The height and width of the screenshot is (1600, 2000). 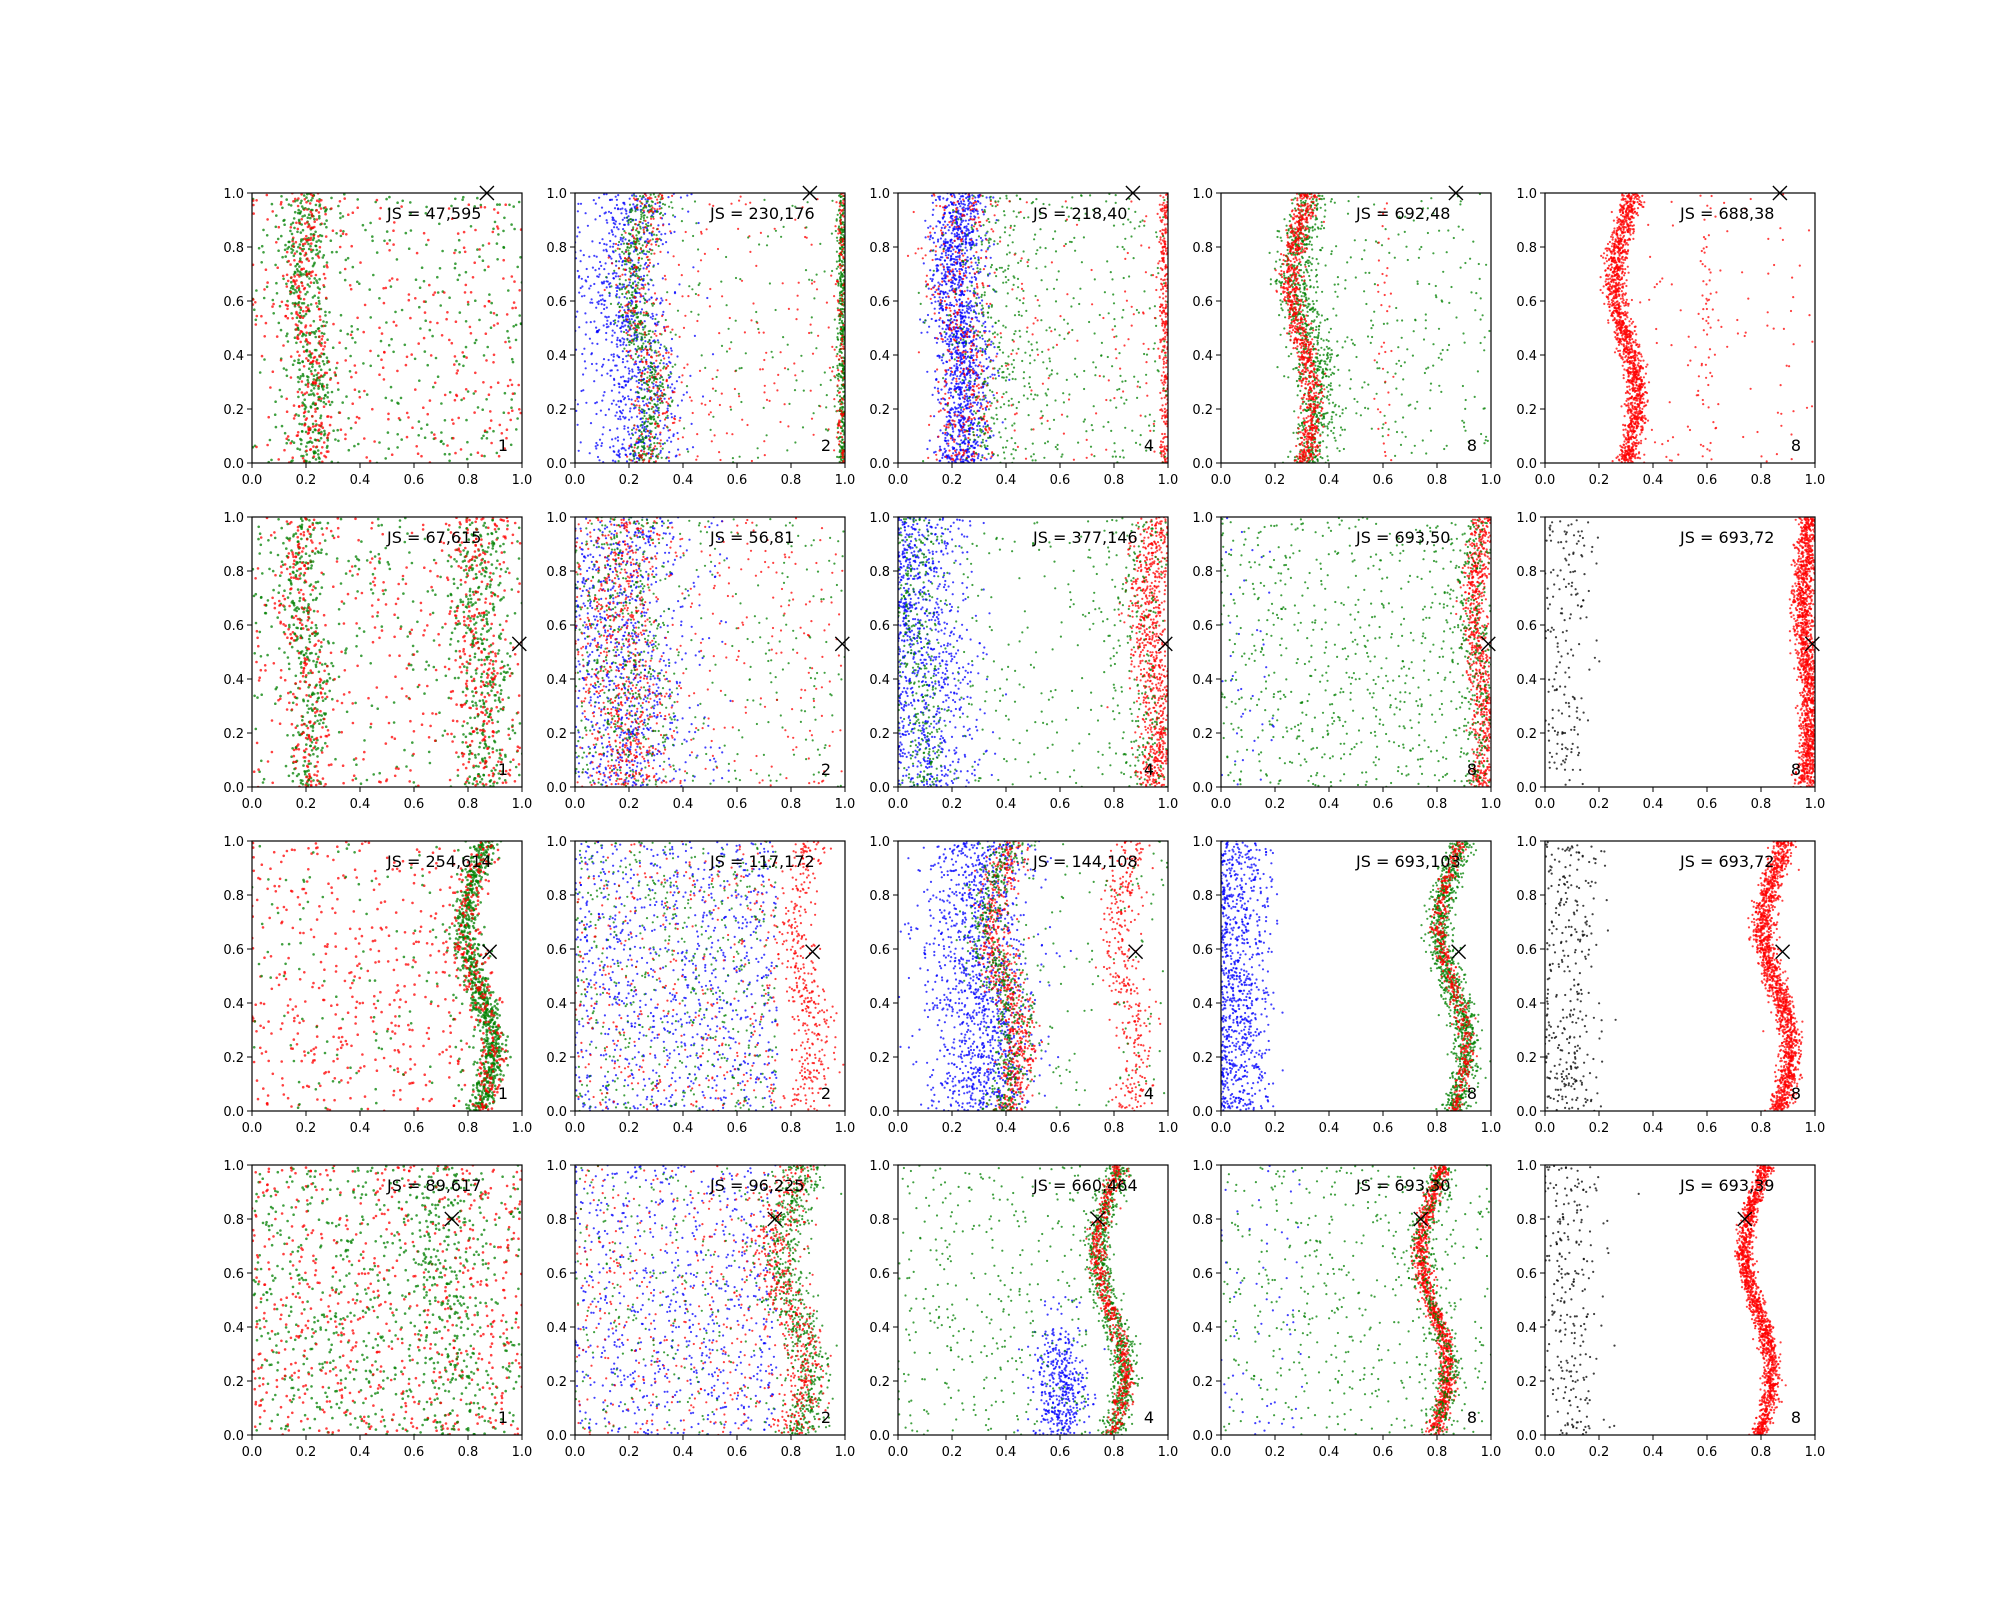 What do you see at coordinates (629, 480) in the screenshot?
I see `x-tick-label: 0.2` at bounding box center [629, 480].